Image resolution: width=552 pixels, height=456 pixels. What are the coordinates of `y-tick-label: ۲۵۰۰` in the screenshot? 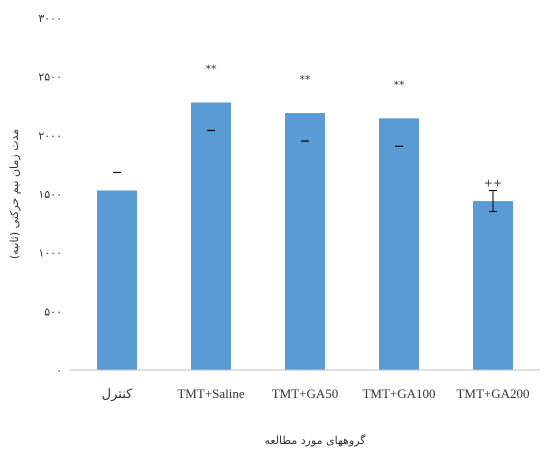 It's located at (50, 77).